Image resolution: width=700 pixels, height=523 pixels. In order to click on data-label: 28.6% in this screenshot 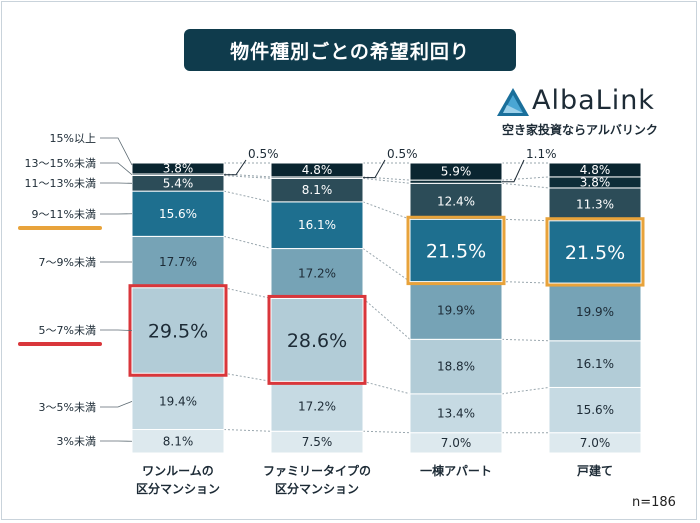, I will do `click(317, 341)`.